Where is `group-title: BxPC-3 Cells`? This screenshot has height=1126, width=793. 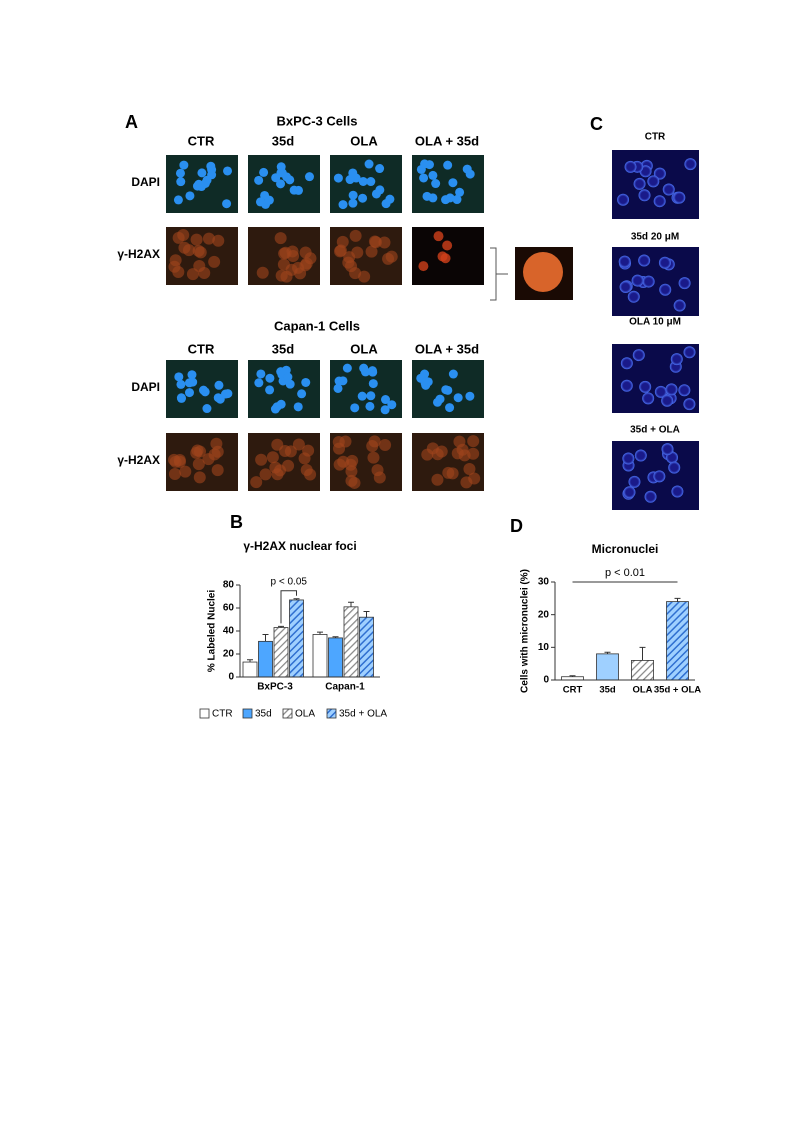
group-title: BxPC-3 Cells is located at coordinates (317, 120).